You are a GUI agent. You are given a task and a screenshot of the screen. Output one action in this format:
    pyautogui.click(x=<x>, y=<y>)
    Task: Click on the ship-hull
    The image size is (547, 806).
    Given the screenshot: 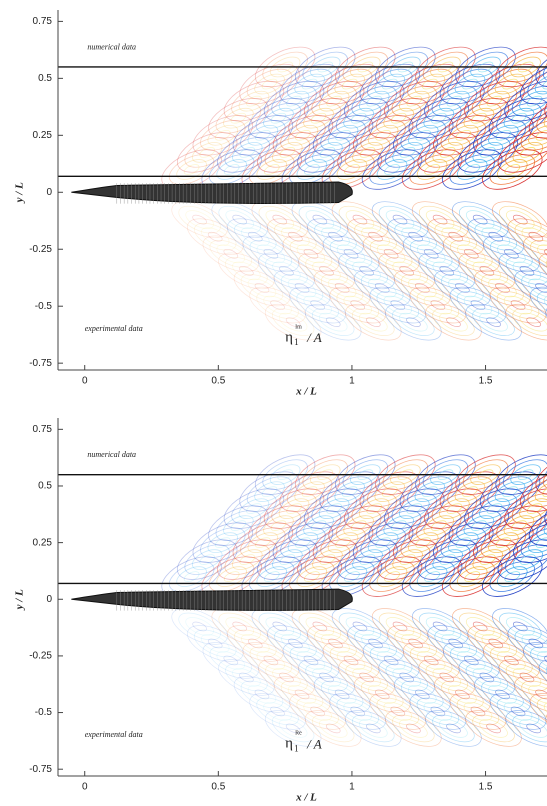 What is the action you would take?
    pyautogui.click(x=212, y=599)
    